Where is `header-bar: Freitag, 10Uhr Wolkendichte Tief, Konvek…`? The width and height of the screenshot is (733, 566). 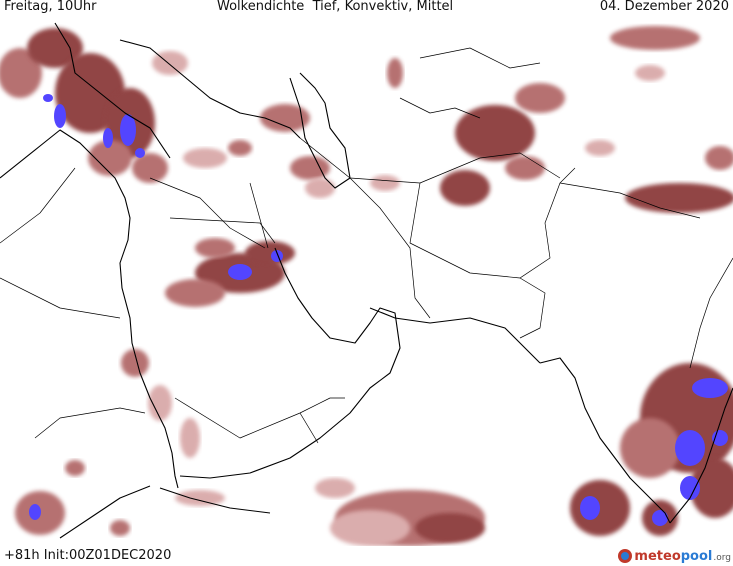
header-bar: Freitag, 10Uhr Wolkendichte Tief, Konvek… is located at coordinates (366, 9).